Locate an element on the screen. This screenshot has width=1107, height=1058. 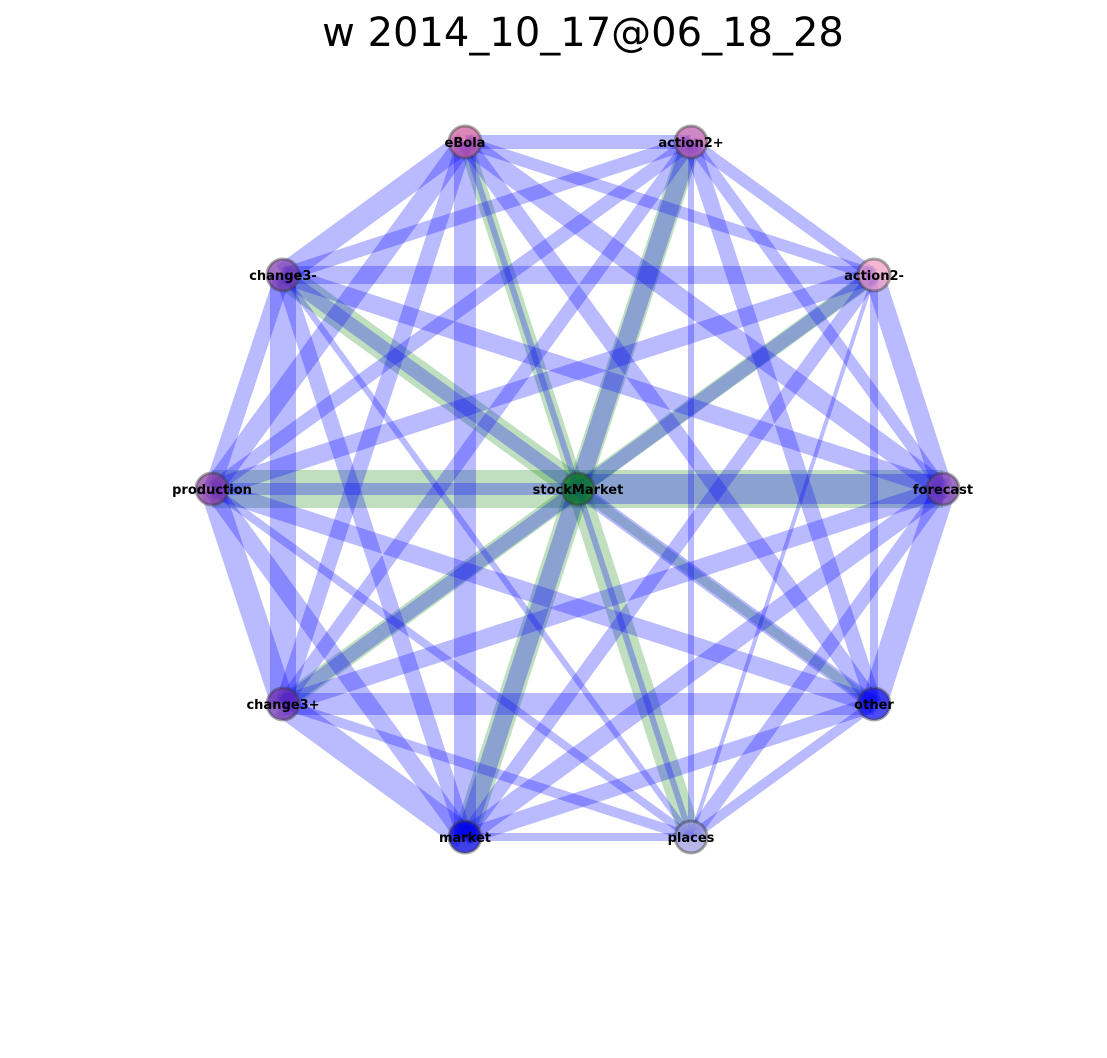
node-label-production: production is located at coordinates (212, 490).